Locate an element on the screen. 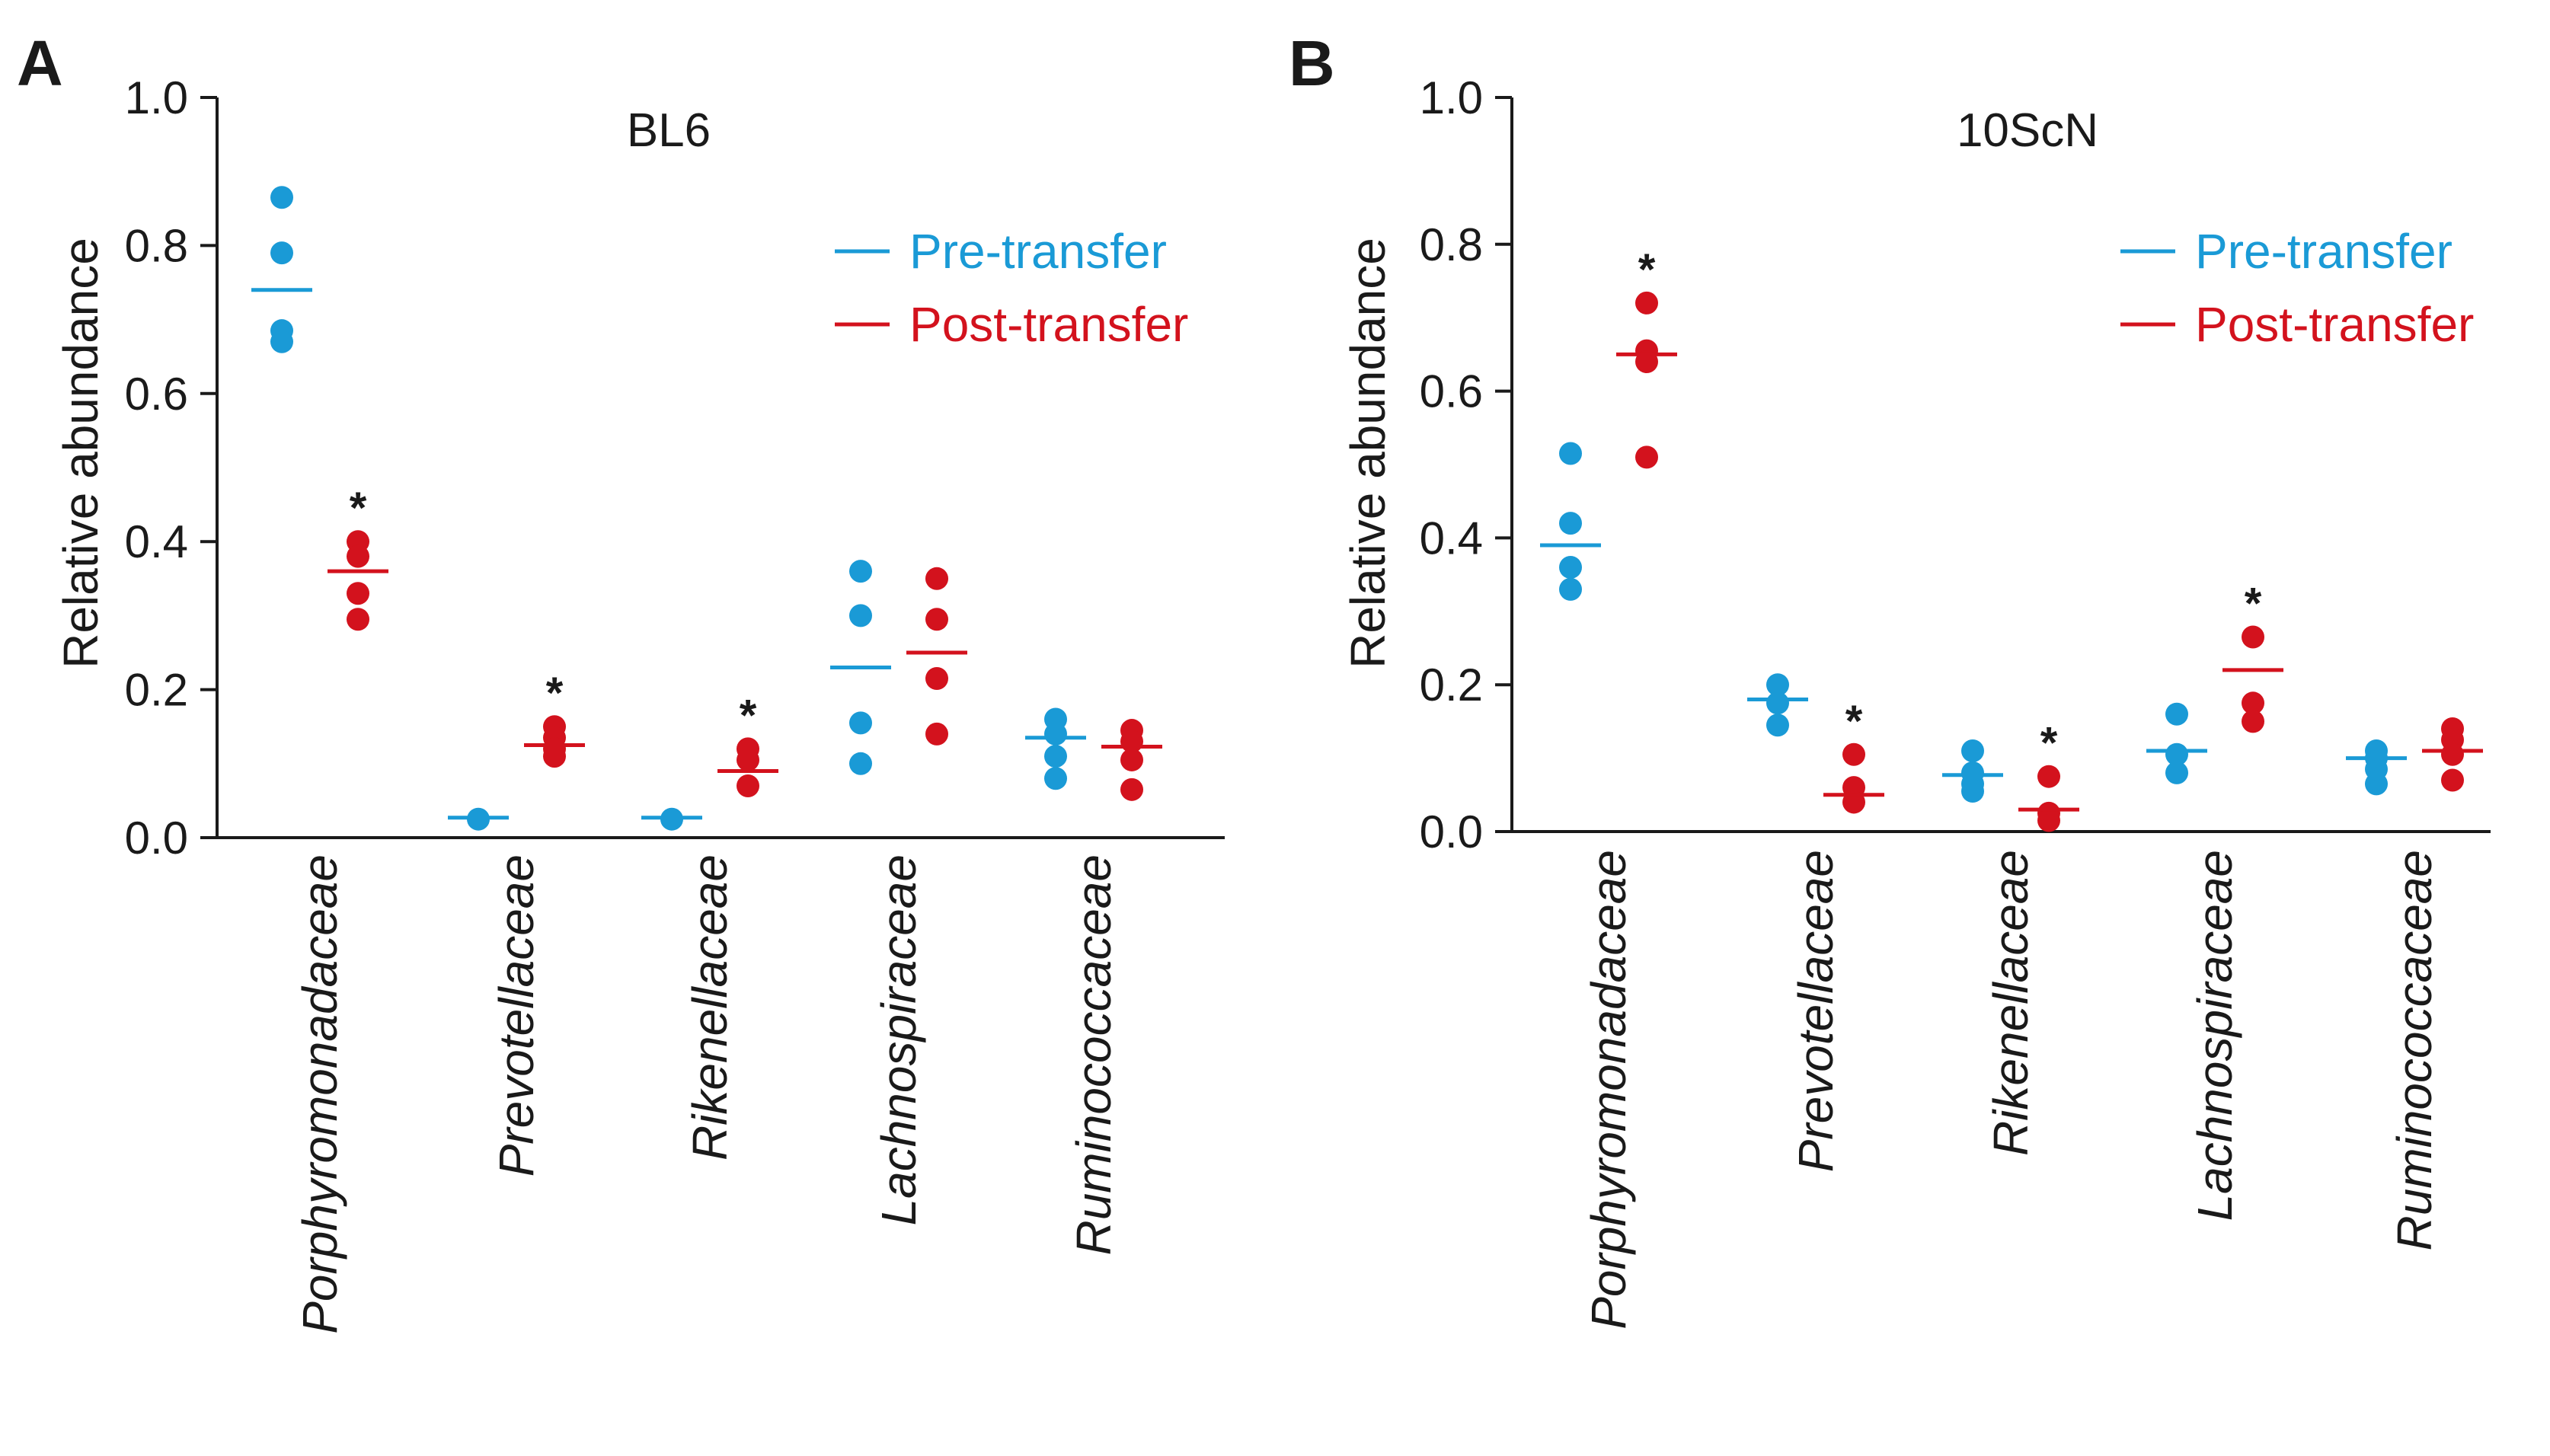  chart-title: 10ScN is located at coordinates (2027, 130).